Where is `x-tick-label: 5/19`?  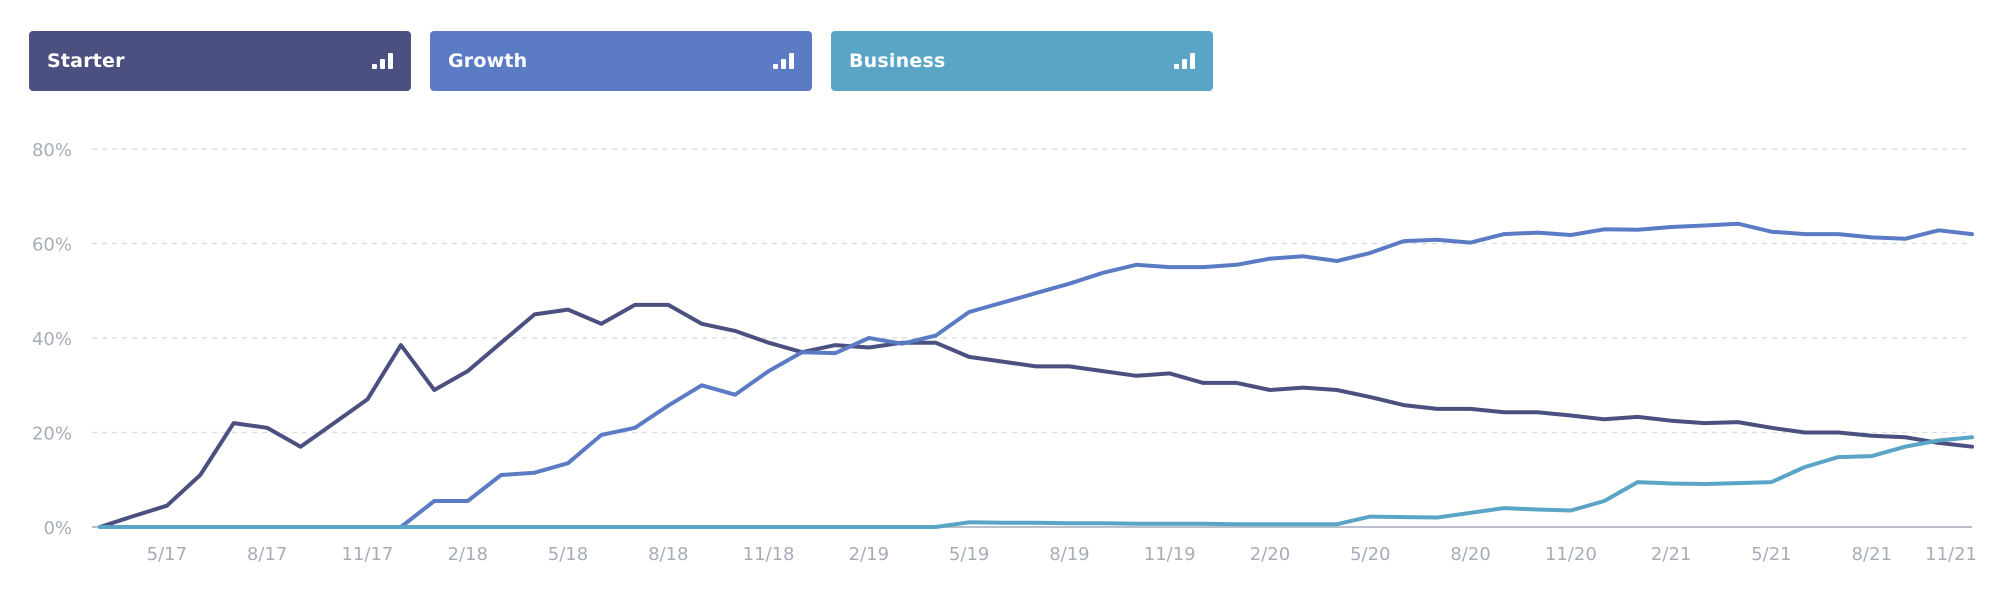 x-tick-label: 5/19 is located at coordinates (969, 554).